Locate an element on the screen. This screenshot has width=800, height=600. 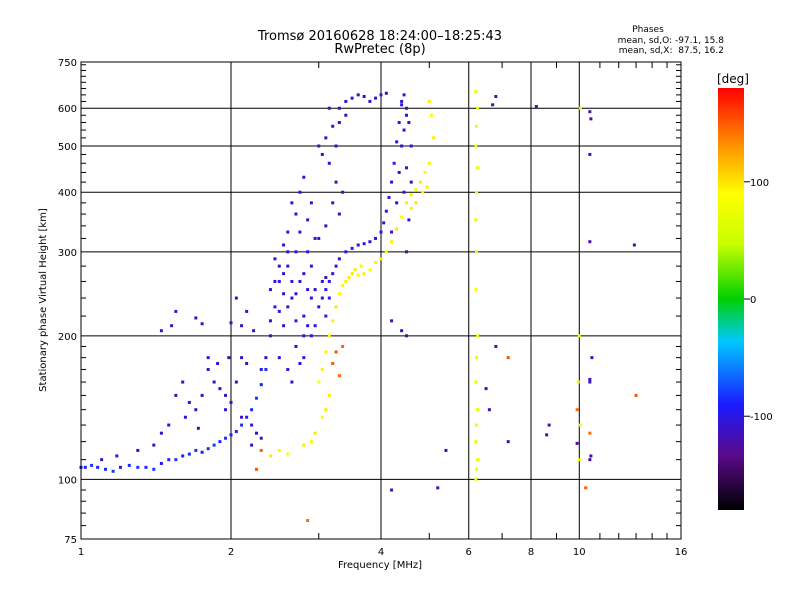
x-tick-label: 8 is located at coordinates (531, 552).